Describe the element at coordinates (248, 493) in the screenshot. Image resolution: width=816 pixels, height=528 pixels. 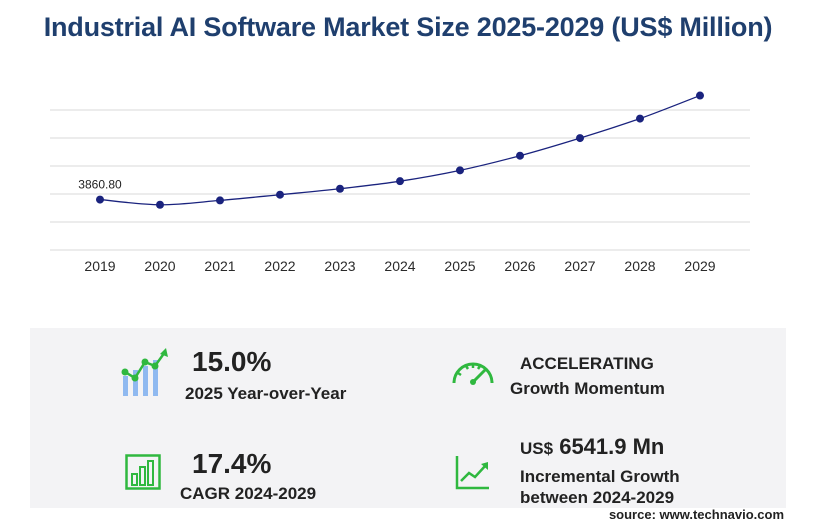
I see `cagr-label: CAGR 2024-2029` at that location.